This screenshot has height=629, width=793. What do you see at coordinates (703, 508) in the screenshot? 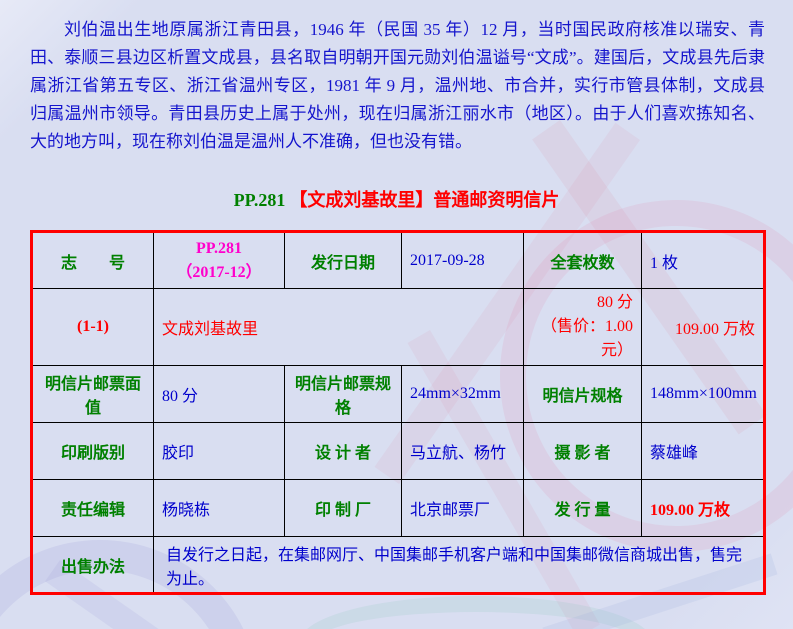
I see `value-circulation: 109.00 万枚` at bounding box center [703, 508].